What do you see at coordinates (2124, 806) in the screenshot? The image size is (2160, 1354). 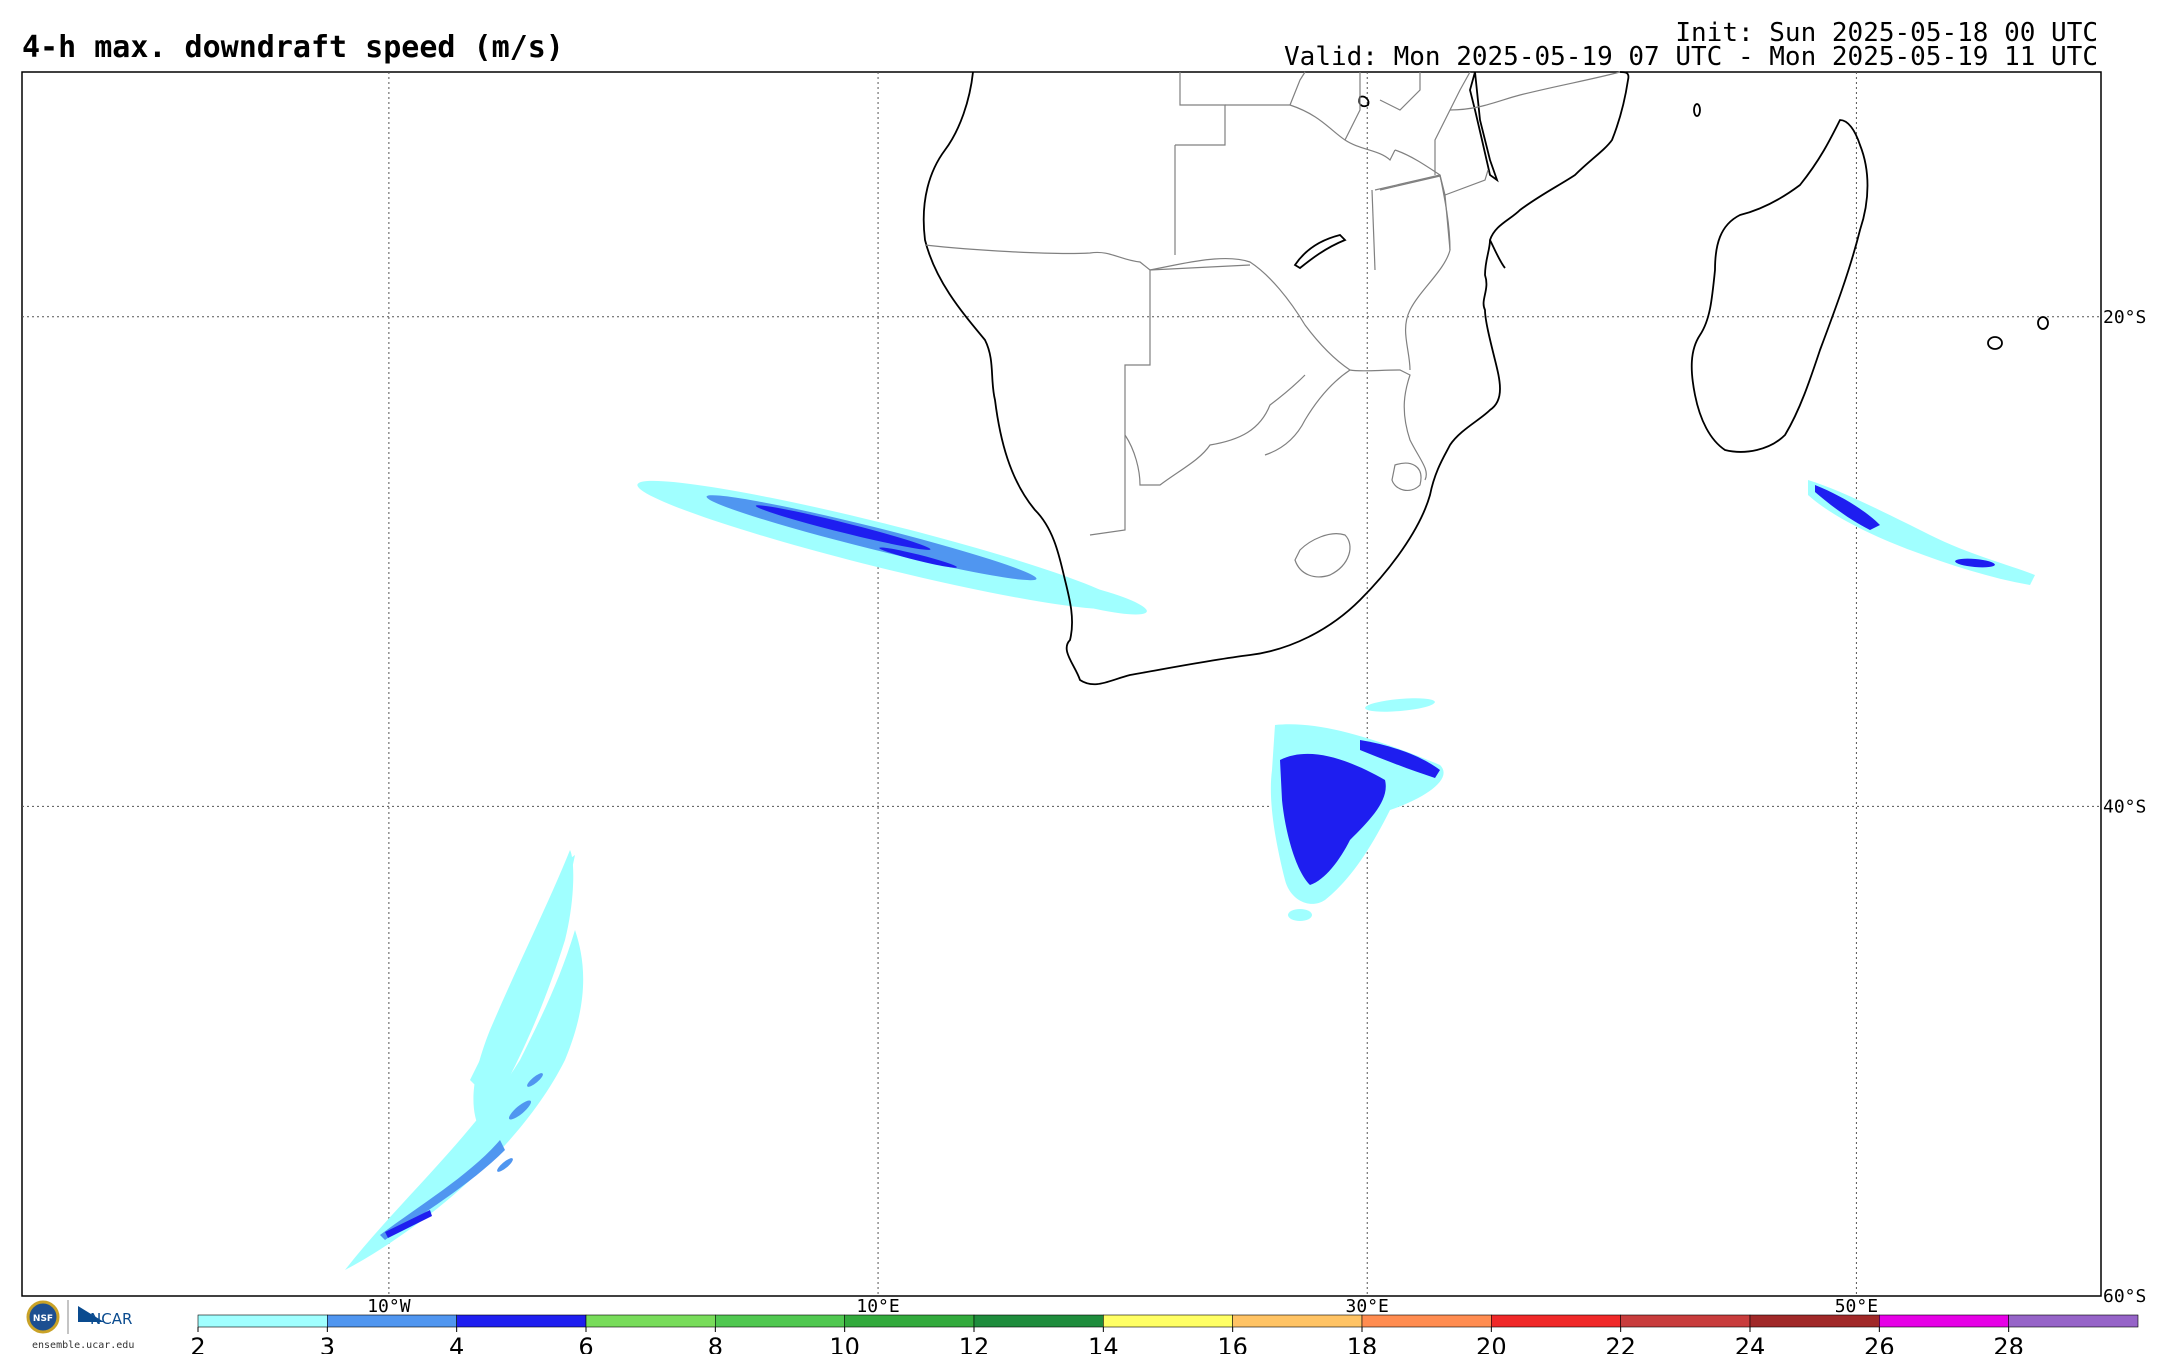 I see `lat-tick-label: 40°S` at bounding box center [2124, 806].